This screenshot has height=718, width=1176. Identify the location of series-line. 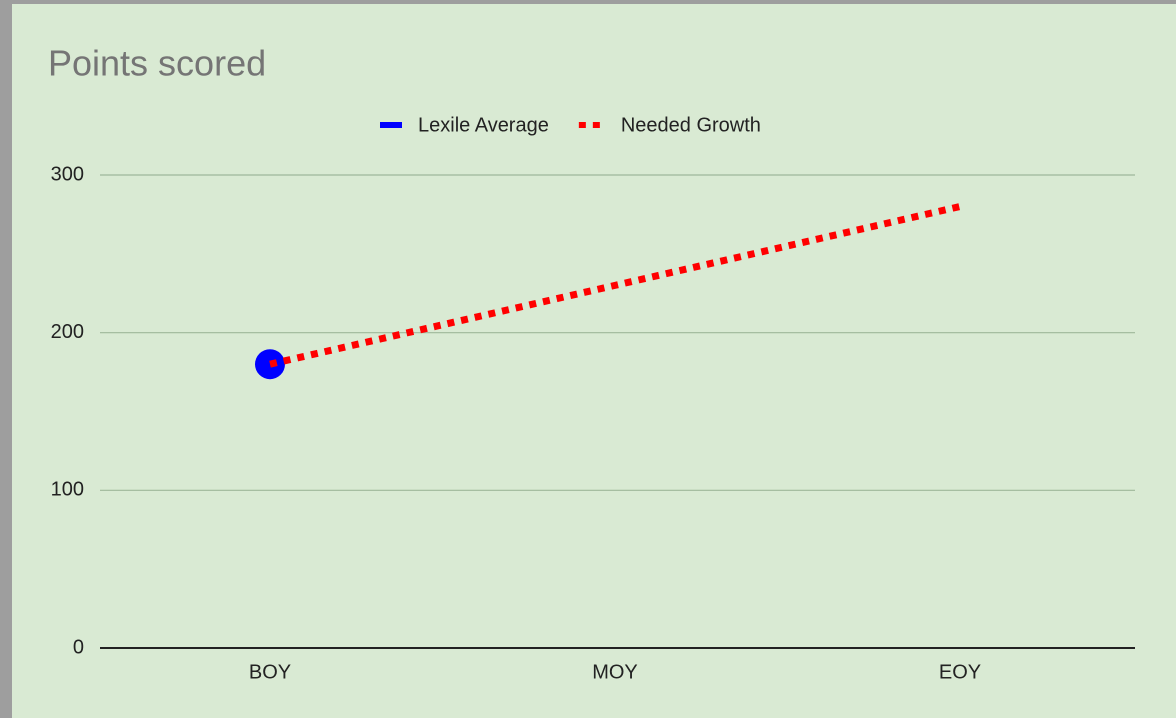
(615, 285).